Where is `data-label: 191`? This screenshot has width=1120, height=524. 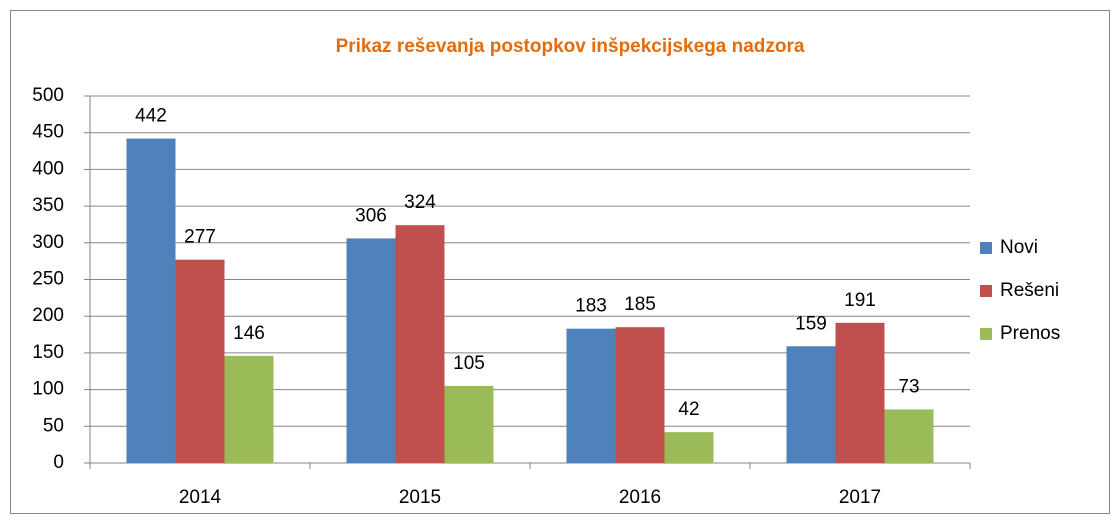 data-label: 191 is located at coordinates (860, 300).